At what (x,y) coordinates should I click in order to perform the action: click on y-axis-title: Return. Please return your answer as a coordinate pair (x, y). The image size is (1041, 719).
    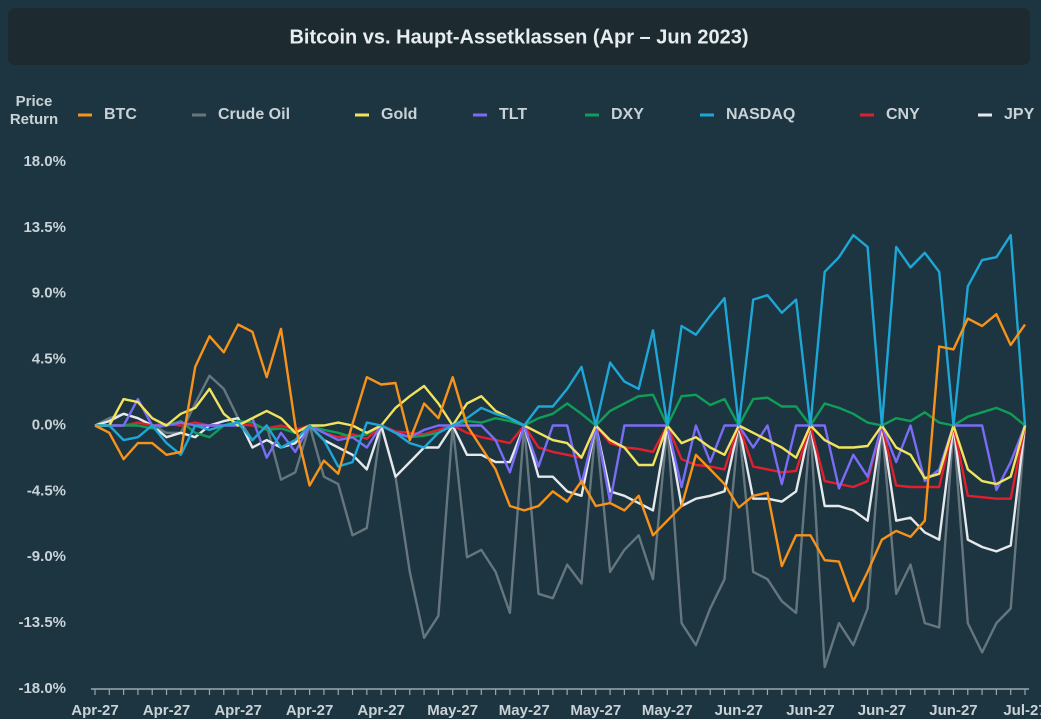
    Looking at the image, I should click on (34, 119).